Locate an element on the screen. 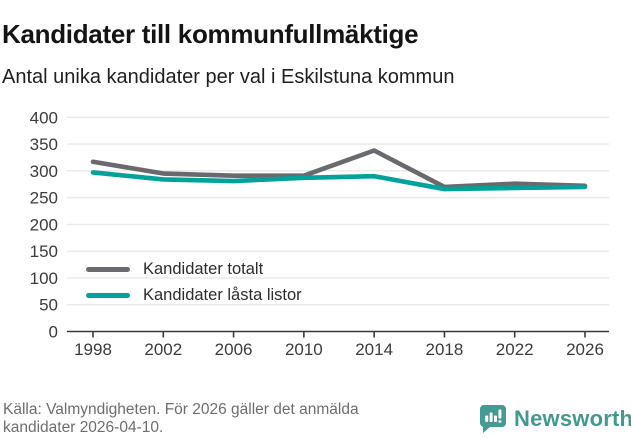  y-axis-tick-label: 200 is located at coordinates (44, 224).